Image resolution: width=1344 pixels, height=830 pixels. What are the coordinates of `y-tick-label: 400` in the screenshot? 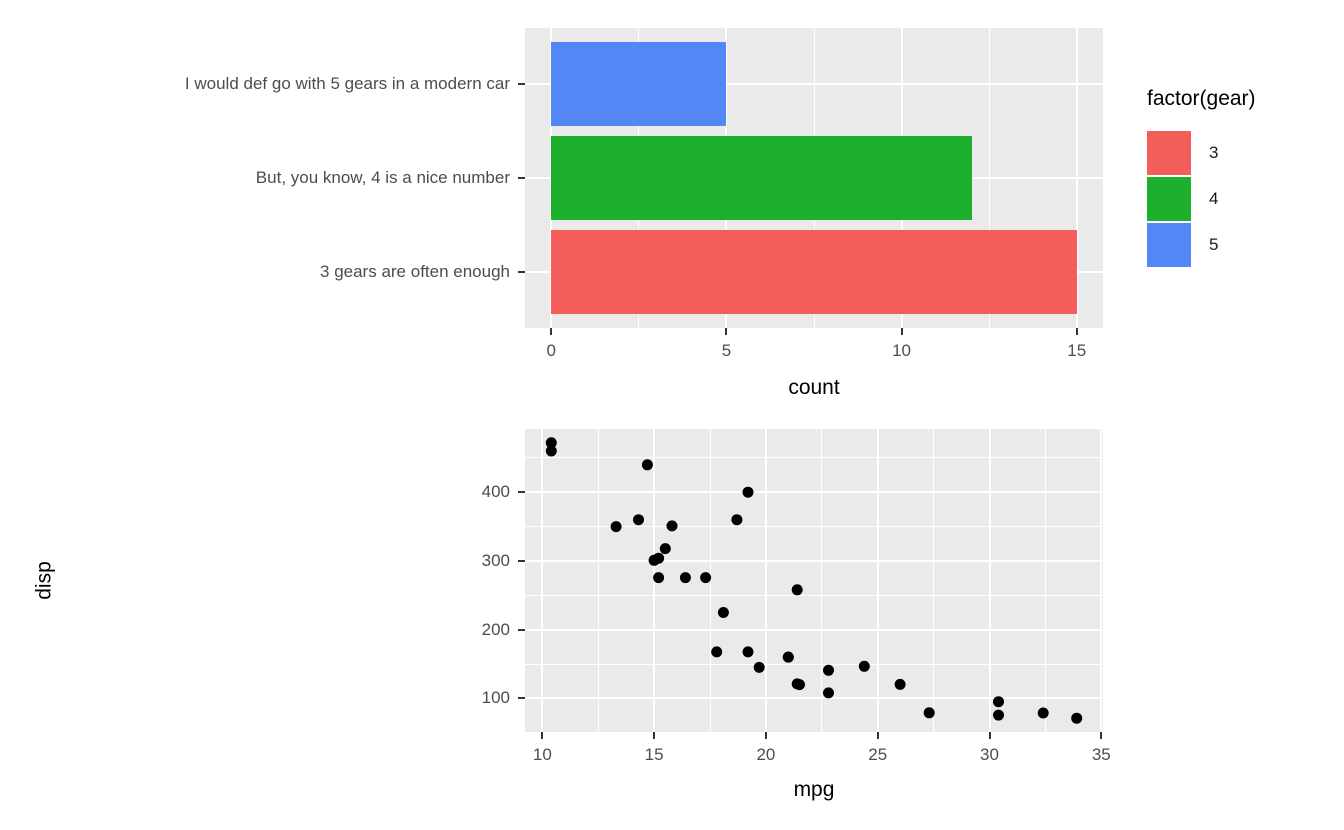 It's located at (495, 492).